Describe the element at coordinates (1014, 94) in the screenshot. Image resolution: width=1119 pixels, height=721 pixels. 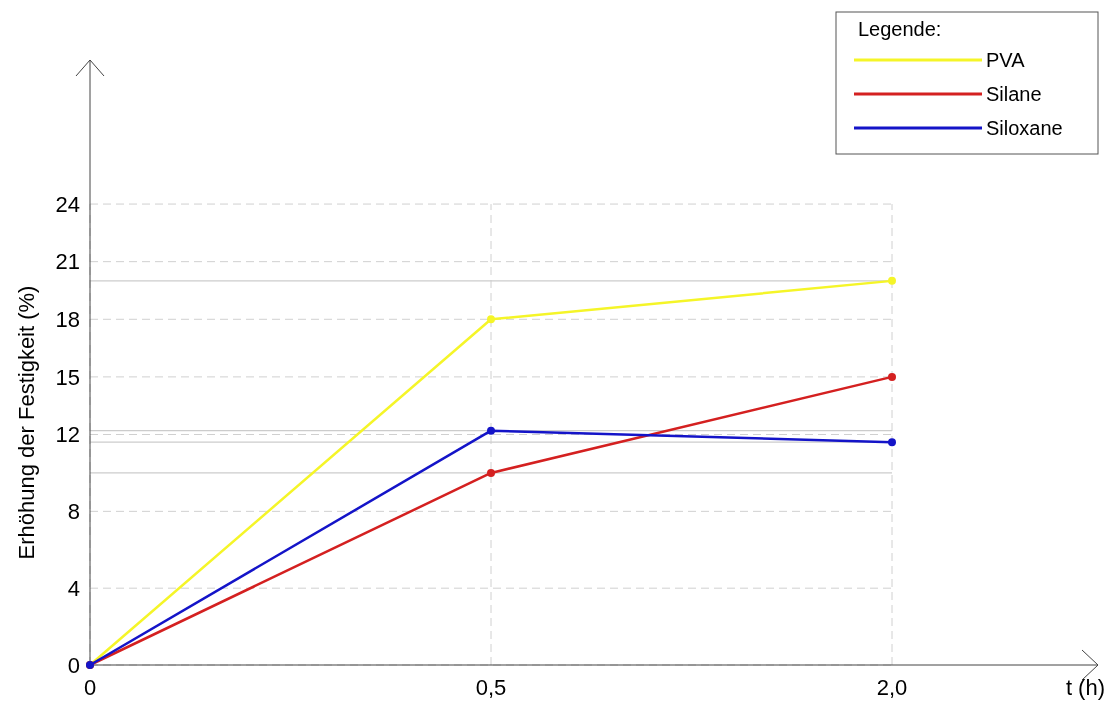
I see `text: Silane` at that location.